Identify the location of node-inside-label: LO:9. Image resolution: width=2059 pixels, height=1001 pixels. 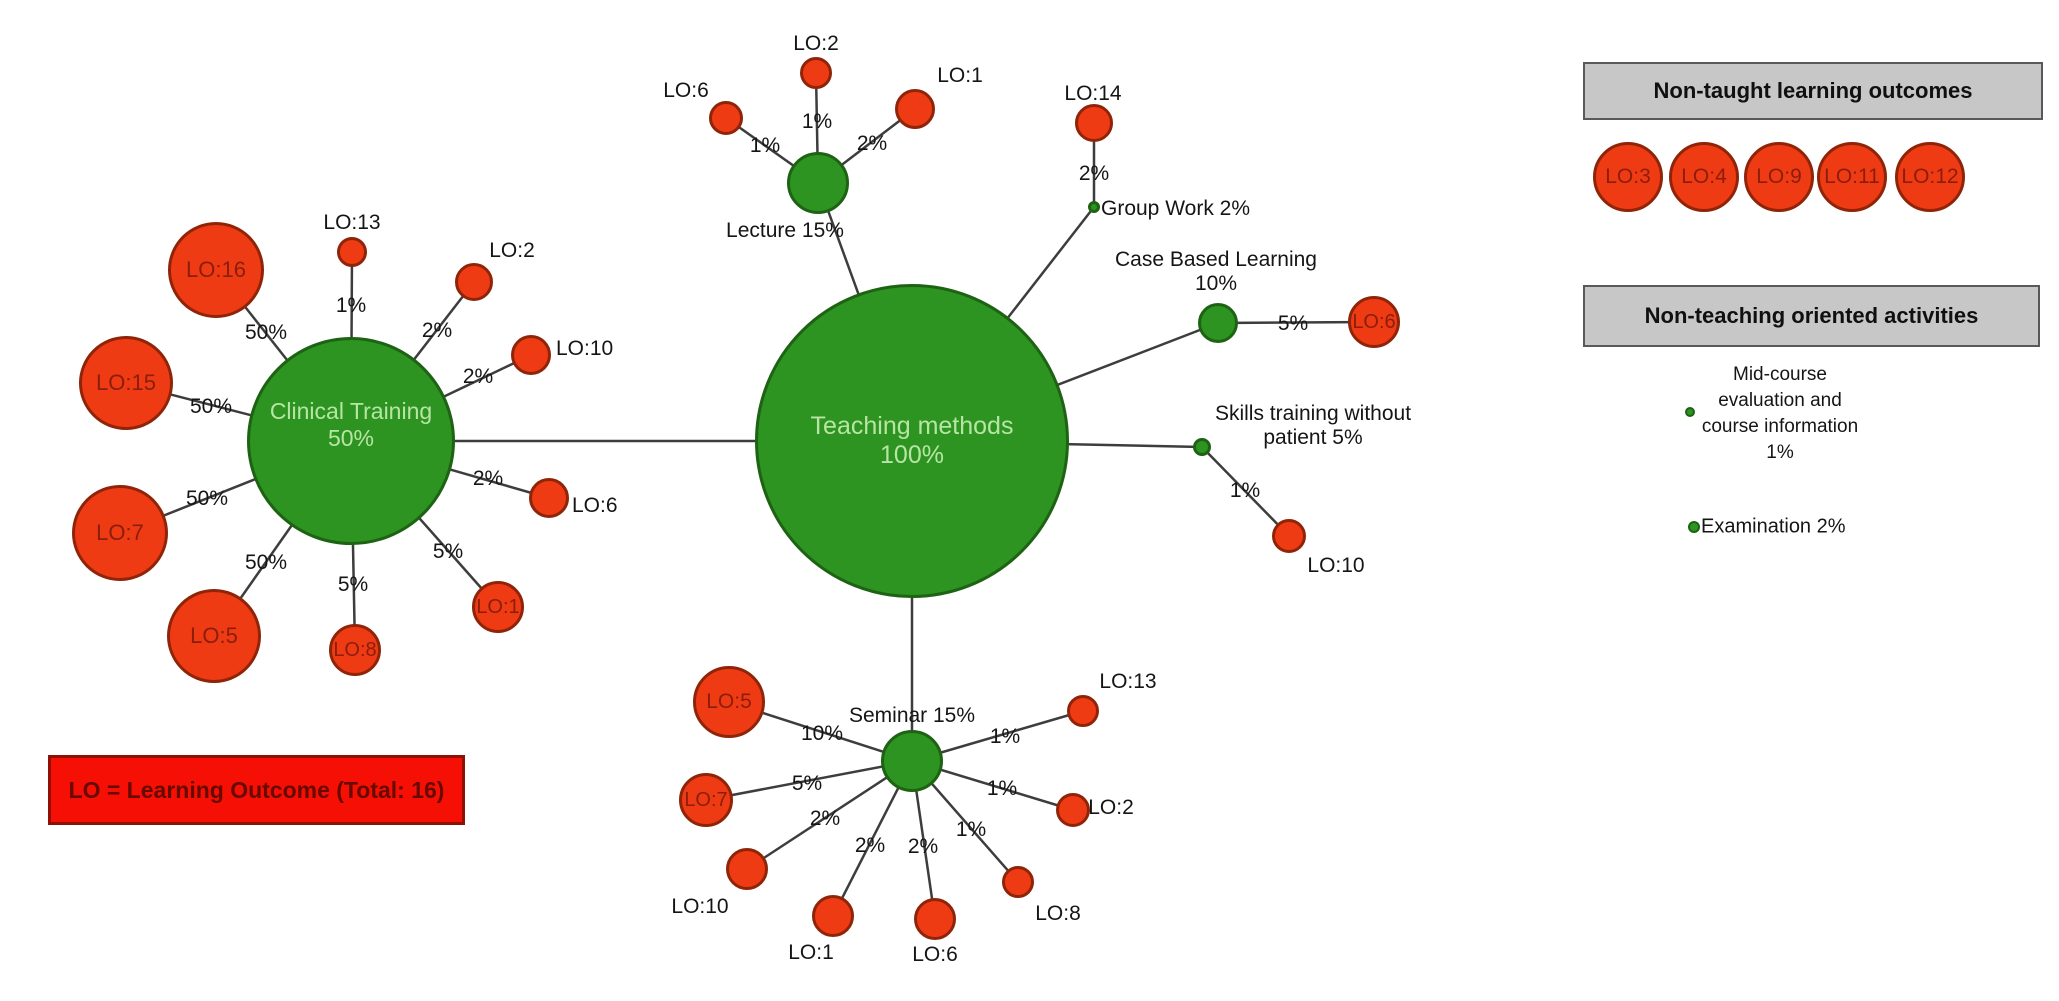
(1779, 176).